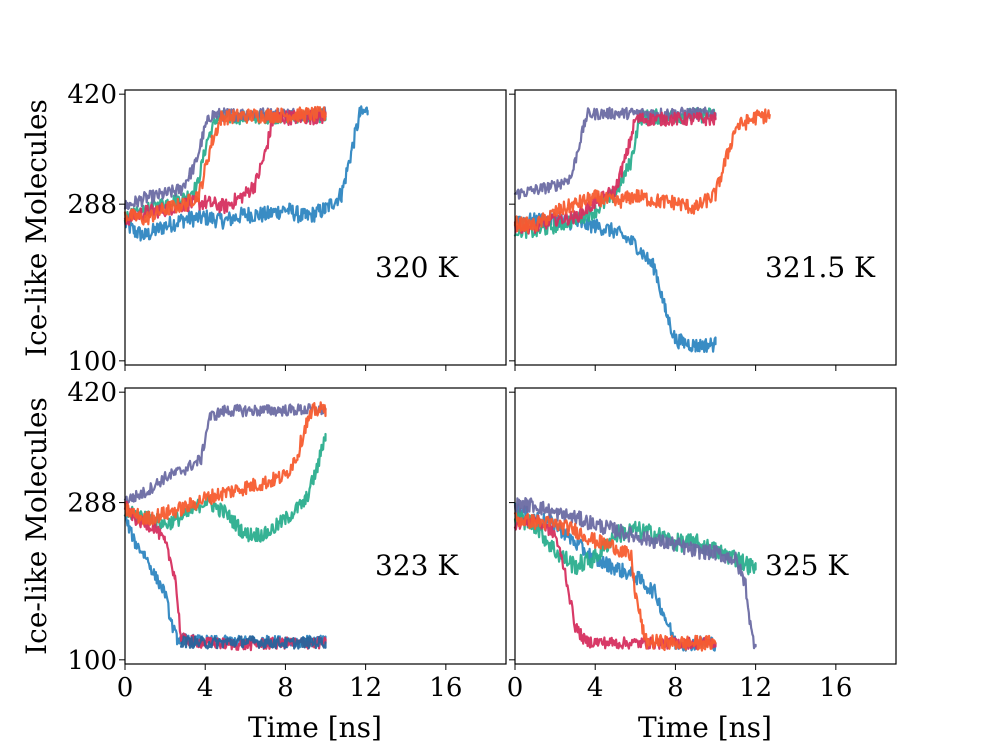  Describe the element at coordinates (820, 267) in the screenshot. I see `temperature-label: 321.5 K` at that location.